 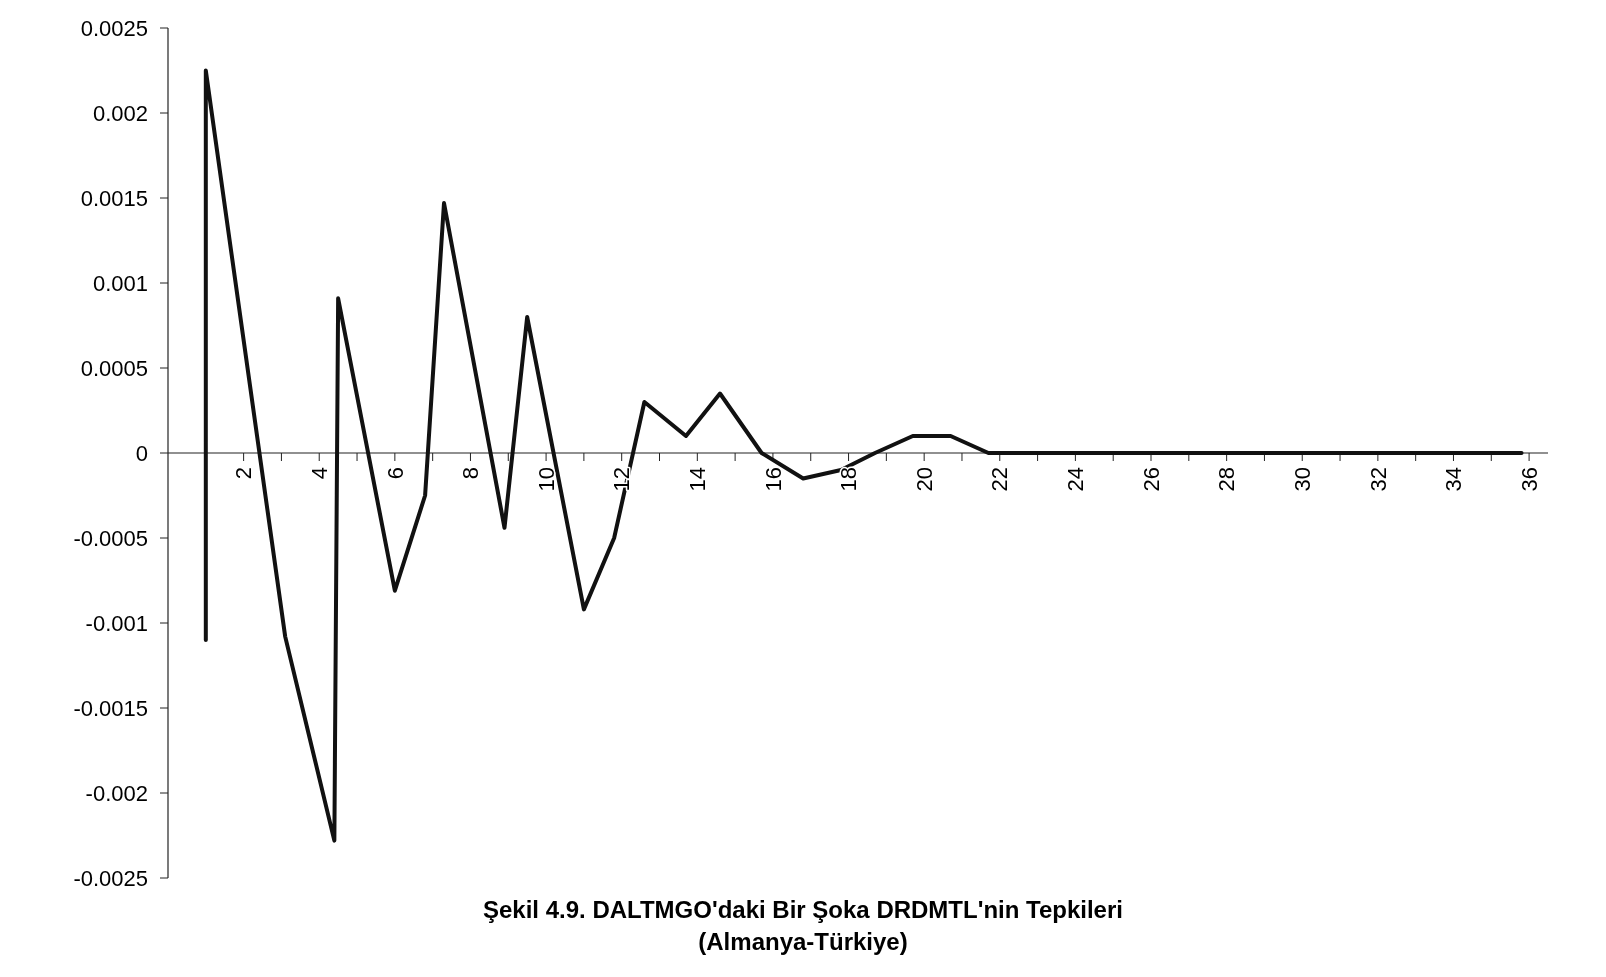 What do you see at coordinates (924, 479) in the screenshot?
I see `x-tick-label: 20` at bounding box center [924, 479].